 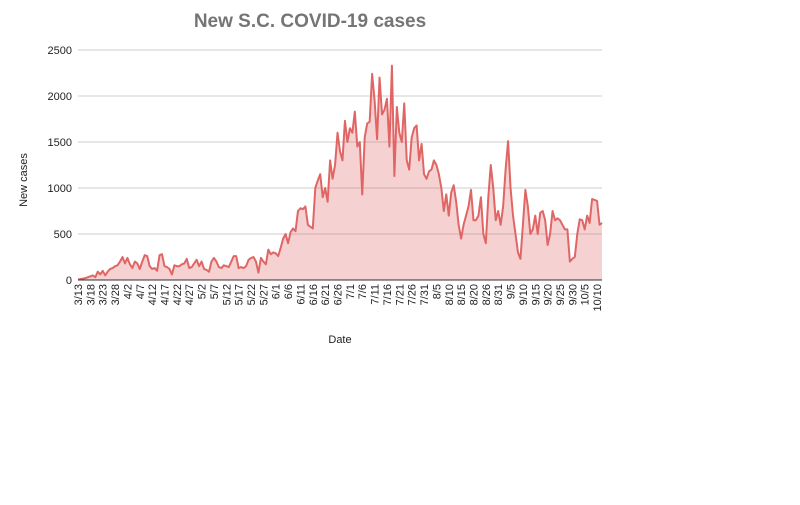 I want to click on x-tick-label: 3/13, so click(x=79, y=294).